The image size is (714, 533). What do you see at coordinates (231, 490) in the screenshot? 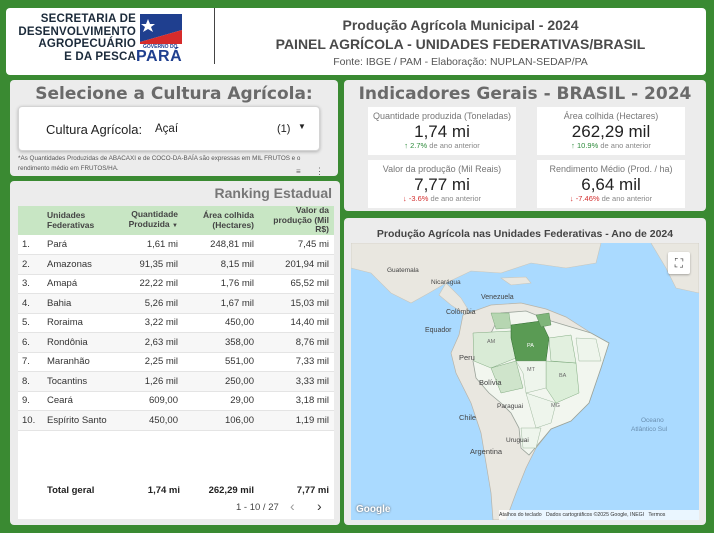
I see `total-area: 262,29 mil` at bounding box center [231, 490].